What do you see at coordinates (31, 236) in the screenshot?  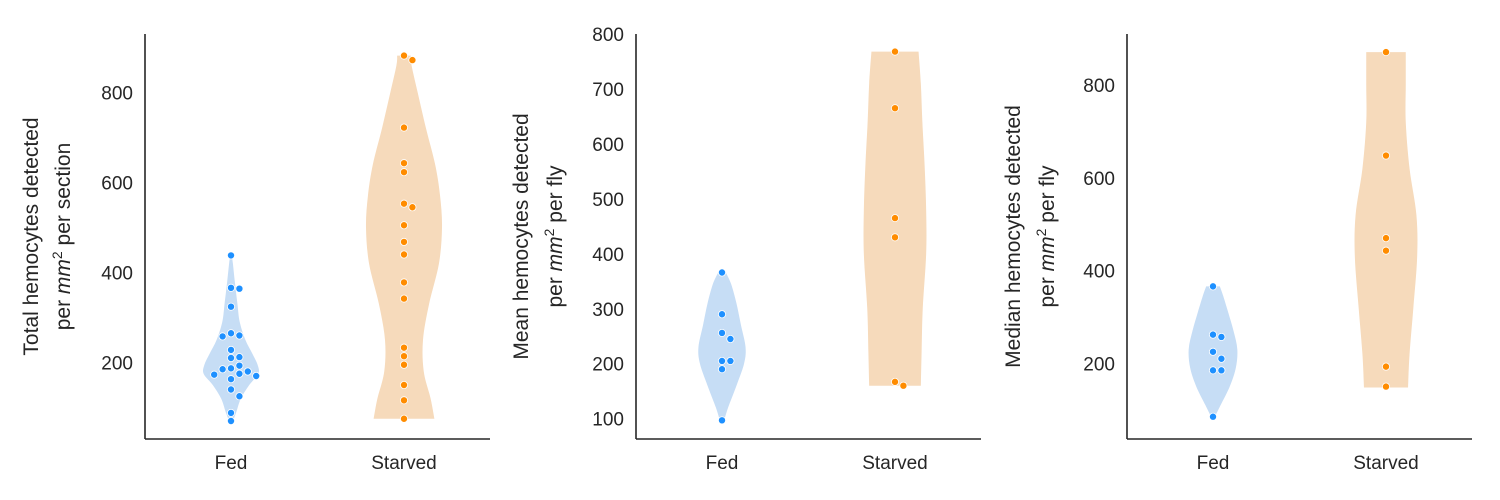 I see `y-axis-title-line1: Total hemocytes detected` at bounding box center [31, 236].